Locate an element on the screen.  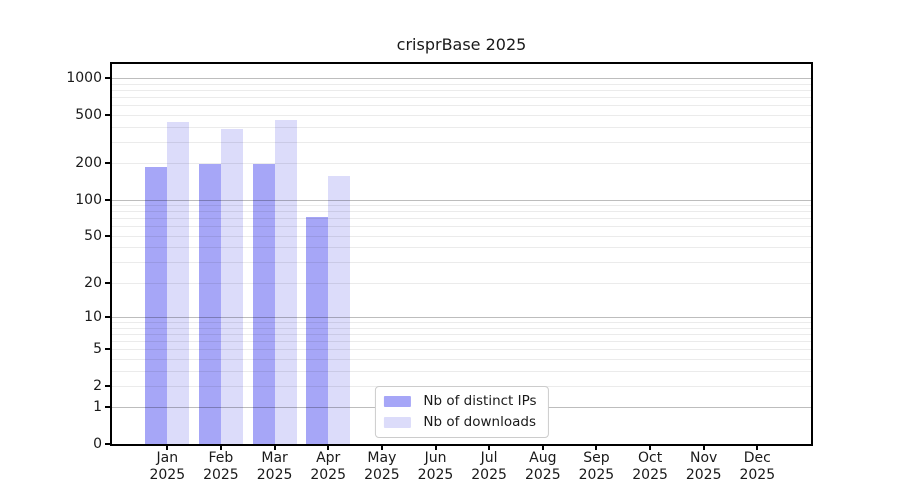
x-tick-year-may: 2025 is located at coordinates (382, 475).